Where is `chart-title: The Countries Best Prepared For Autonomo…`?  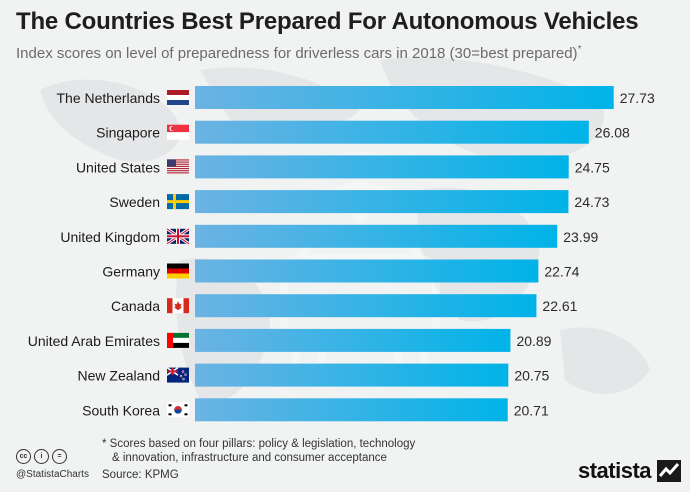
chart-title: The Countries Best Prepared For Autonomo… is located at coordinates (327, 21).